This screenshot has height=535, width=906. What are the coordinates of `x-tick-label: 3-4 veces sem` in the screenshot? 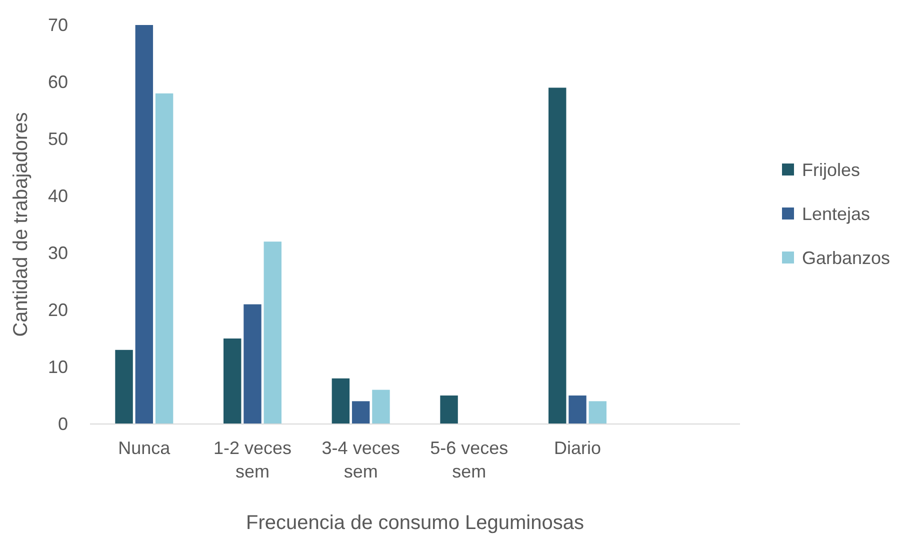 It's located at (361, 460).